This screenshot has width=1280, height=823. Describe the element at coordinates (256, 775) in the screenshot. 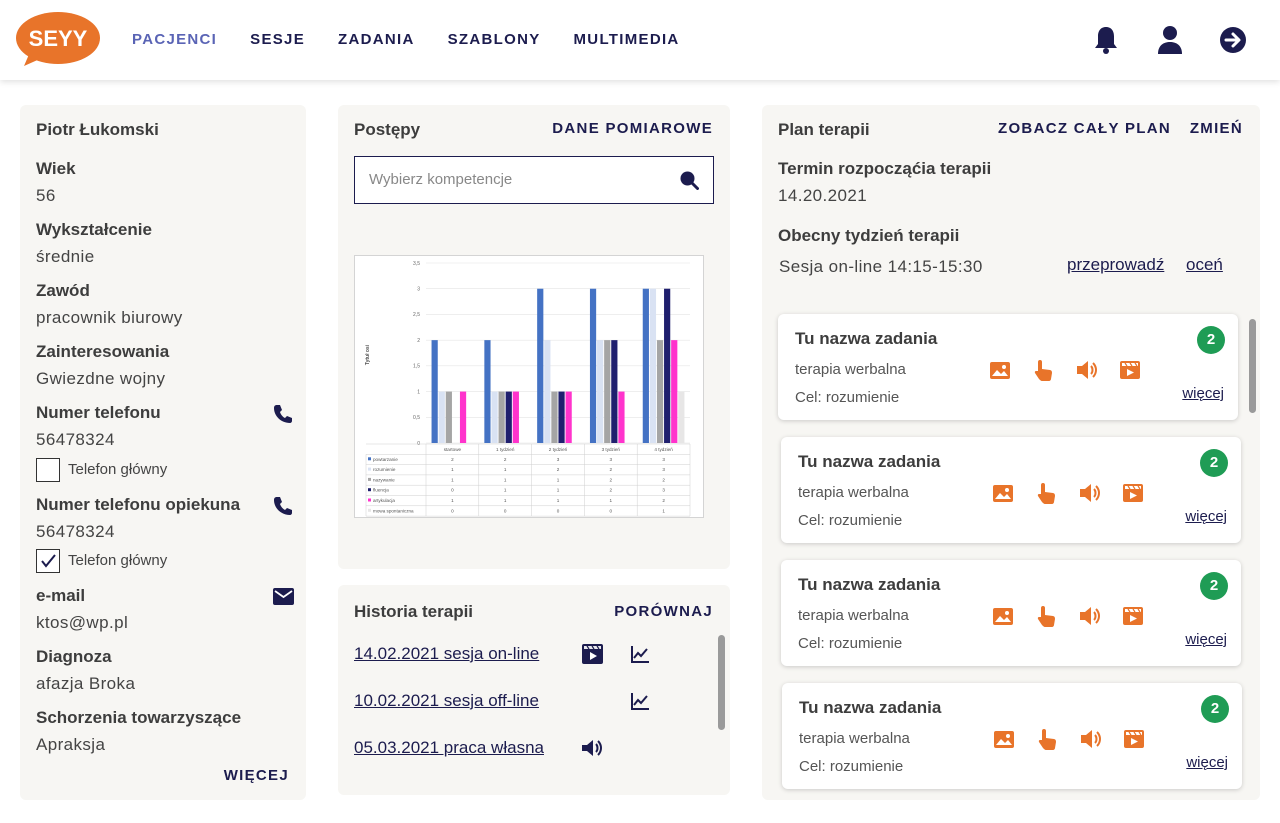

I see `more-button: WIĘCEJ` at that location.